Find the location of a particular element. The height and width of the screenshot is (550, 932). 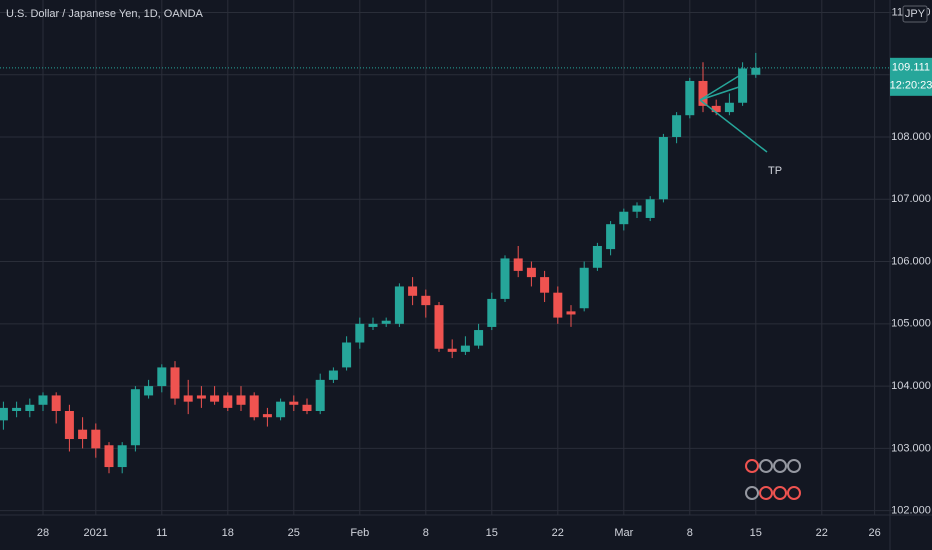

chart-title: U.S. Dollar / Japanese Yen, 1D, OANDA is located at coordinates (105, 14).